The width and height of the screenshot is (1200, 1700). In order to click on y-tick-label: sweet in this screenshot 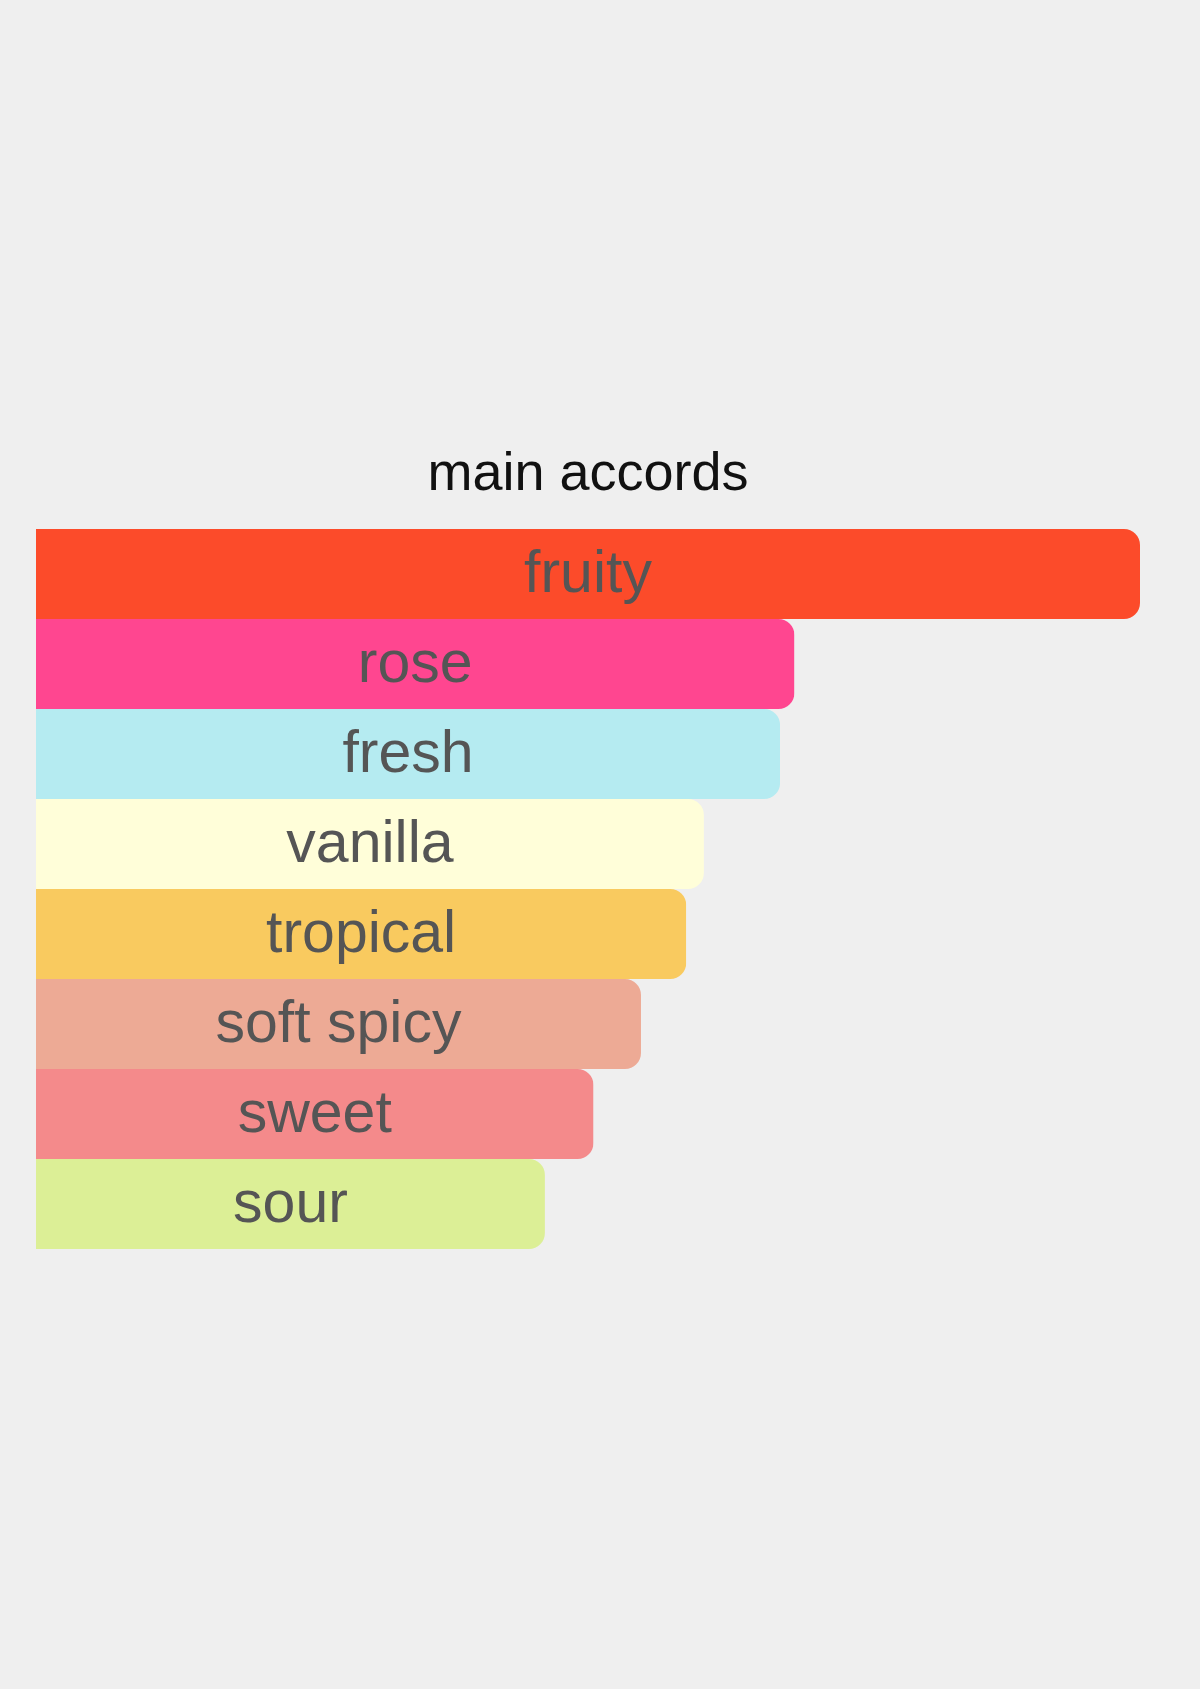, I will do `click(314, 1112)`.